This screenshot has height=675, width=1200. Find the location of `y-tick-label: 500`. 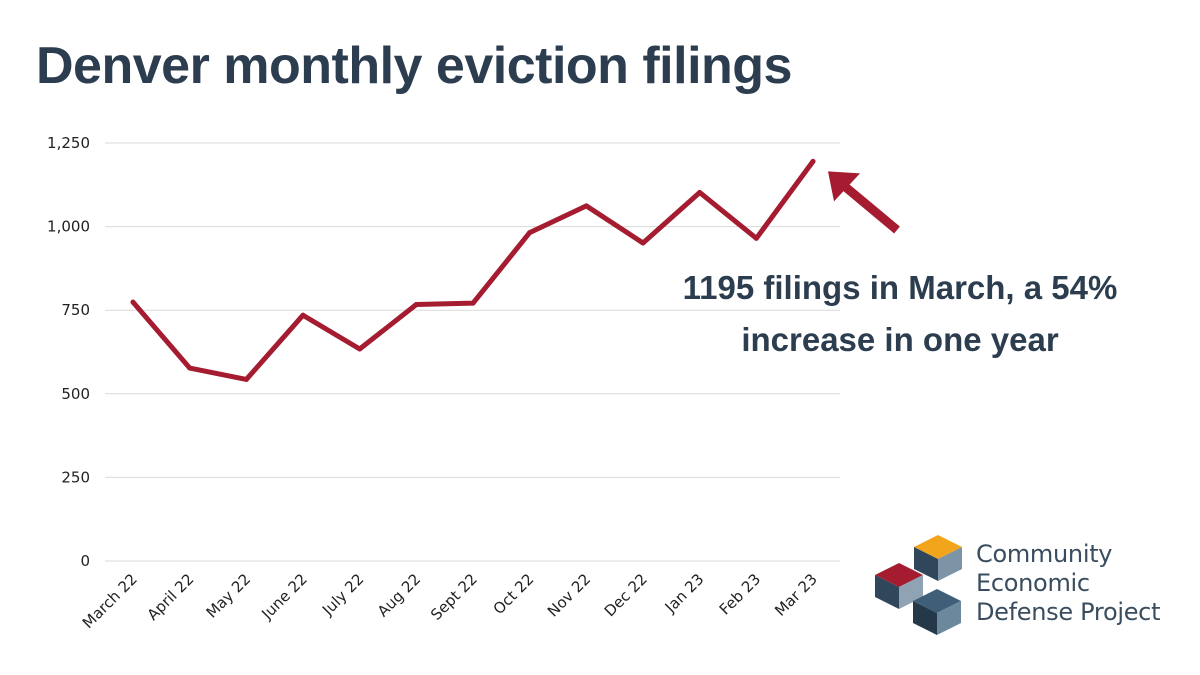

y-tick-label: 500 is located at coordinates (75, 394).